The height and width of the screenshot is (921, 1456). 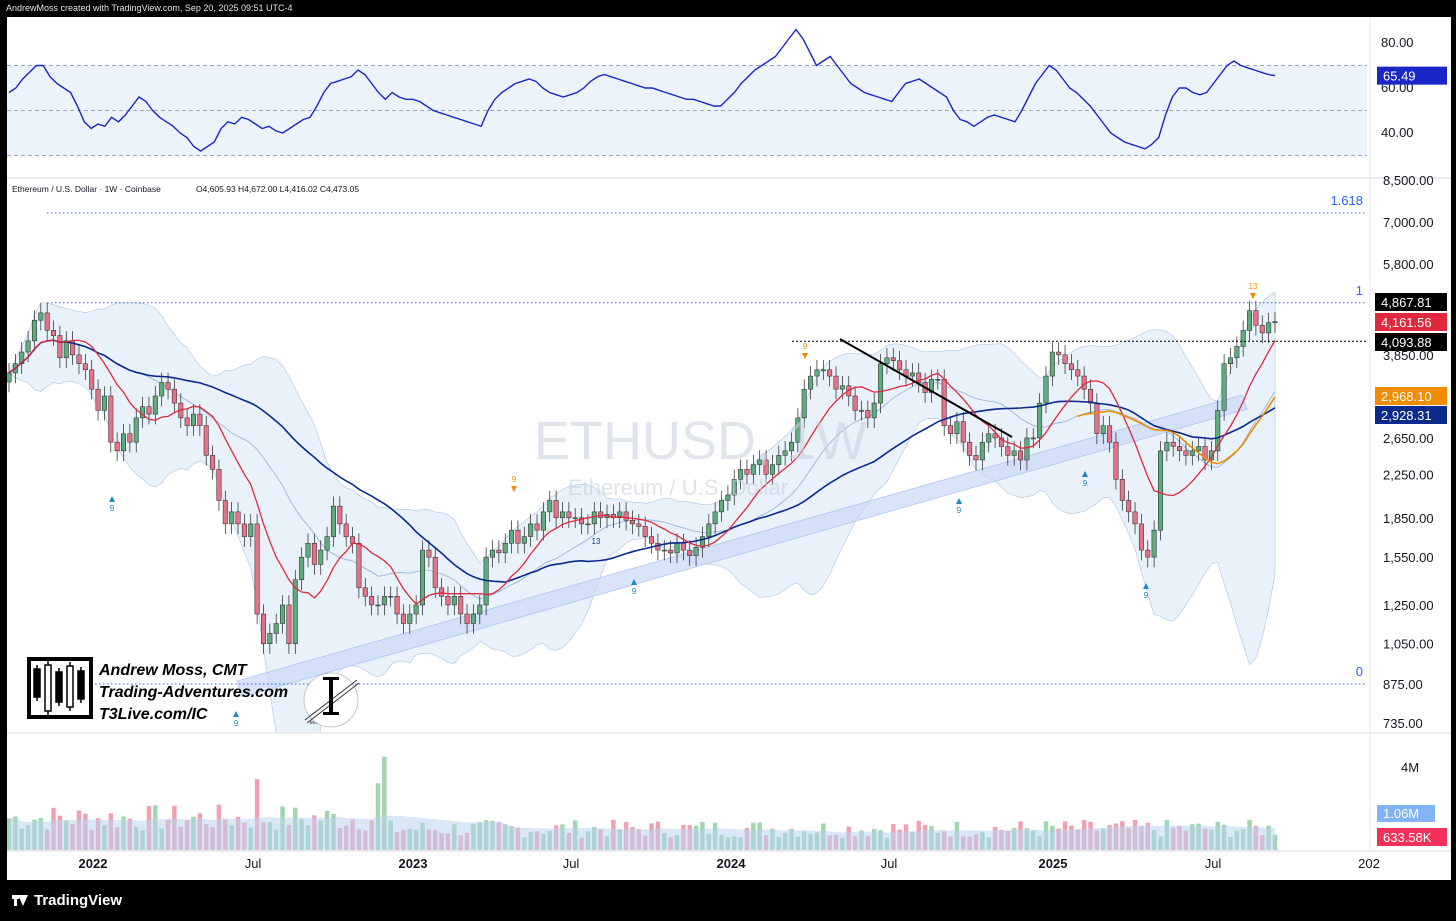 What do you see at coordinates (1397, 132) in the screenshot?
I see `rsi-tick-label: 40.00` at bounding box center [1397, 132].